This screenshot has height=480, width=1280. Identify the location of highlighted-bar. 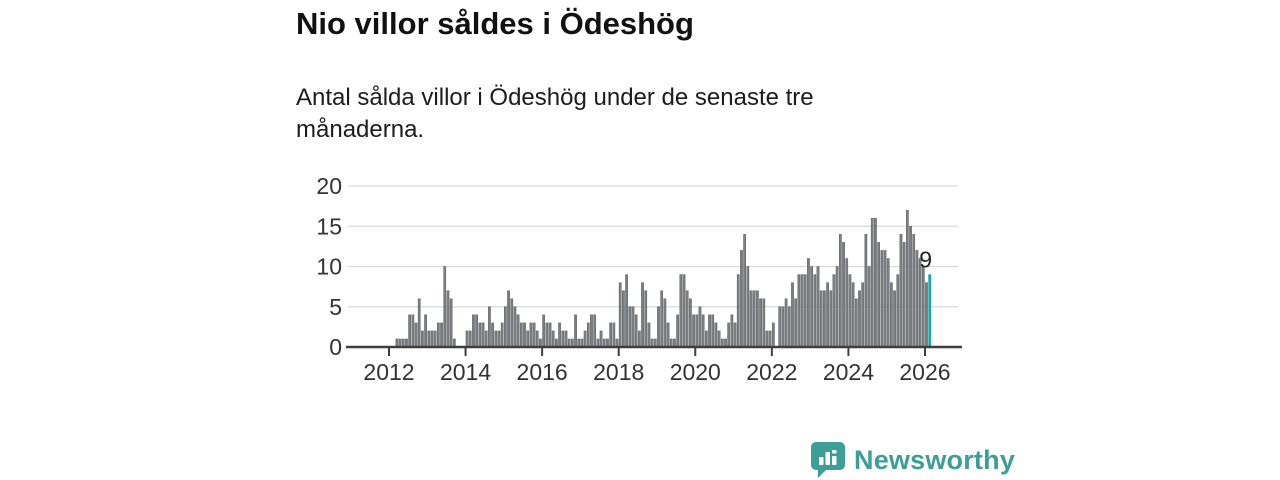
(930, 311).